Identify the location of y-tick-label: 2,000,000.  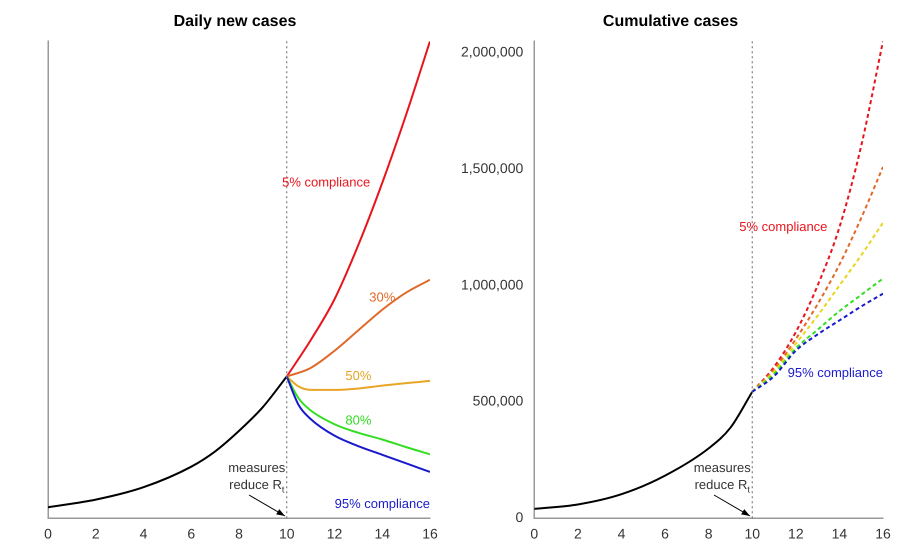
(492, 52).